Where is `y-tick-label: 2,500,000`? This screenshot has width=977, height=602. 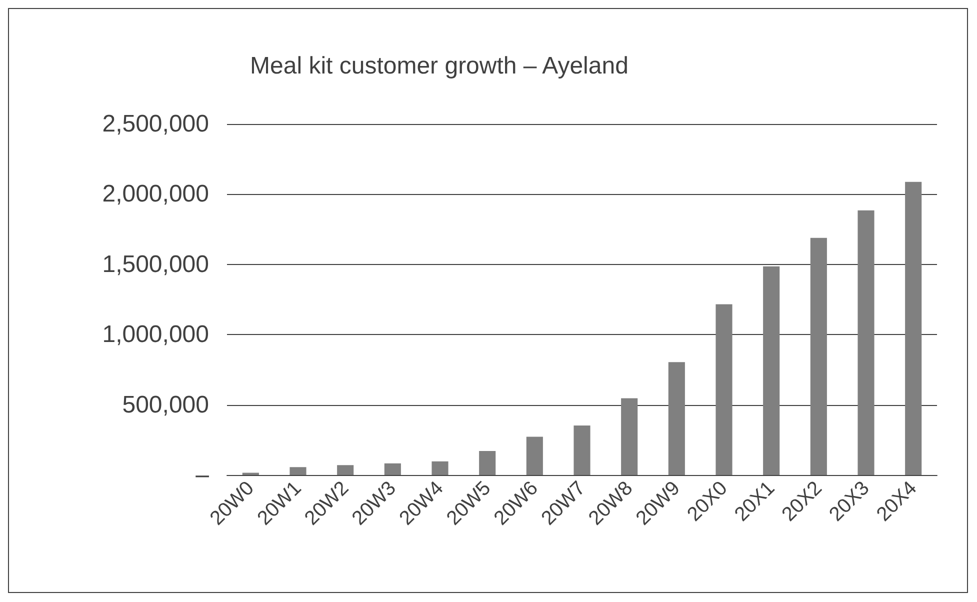
y-tick-label: 2,500,000 is located at coordinates (155, 124).